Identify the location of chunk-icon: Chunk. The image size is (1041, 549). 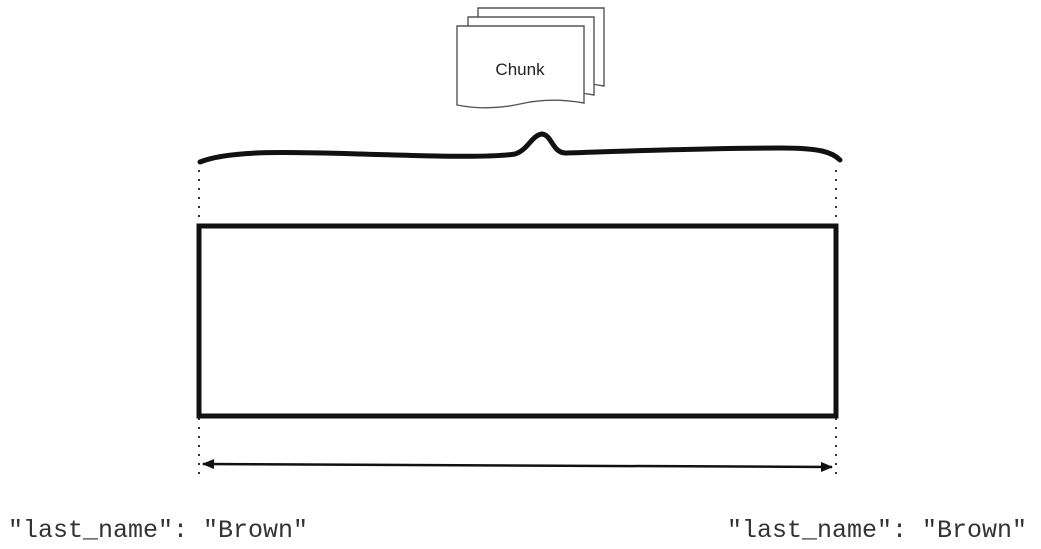
(530, 58).